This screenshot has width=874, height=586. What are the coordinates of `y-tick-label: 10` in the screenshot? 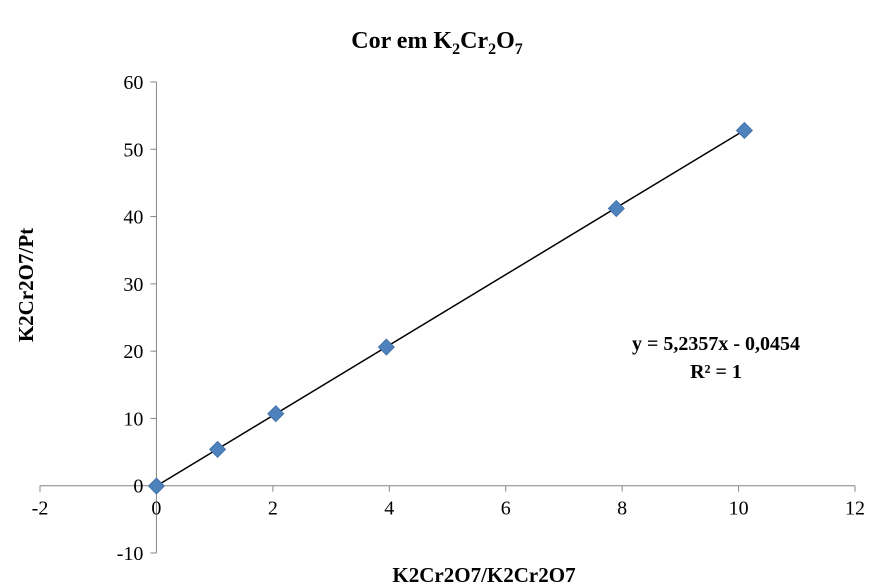 It's located at (133, 419).